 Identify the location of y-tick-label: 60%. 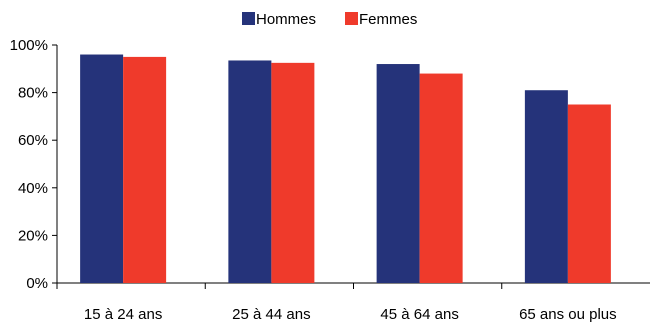
(33, 140).